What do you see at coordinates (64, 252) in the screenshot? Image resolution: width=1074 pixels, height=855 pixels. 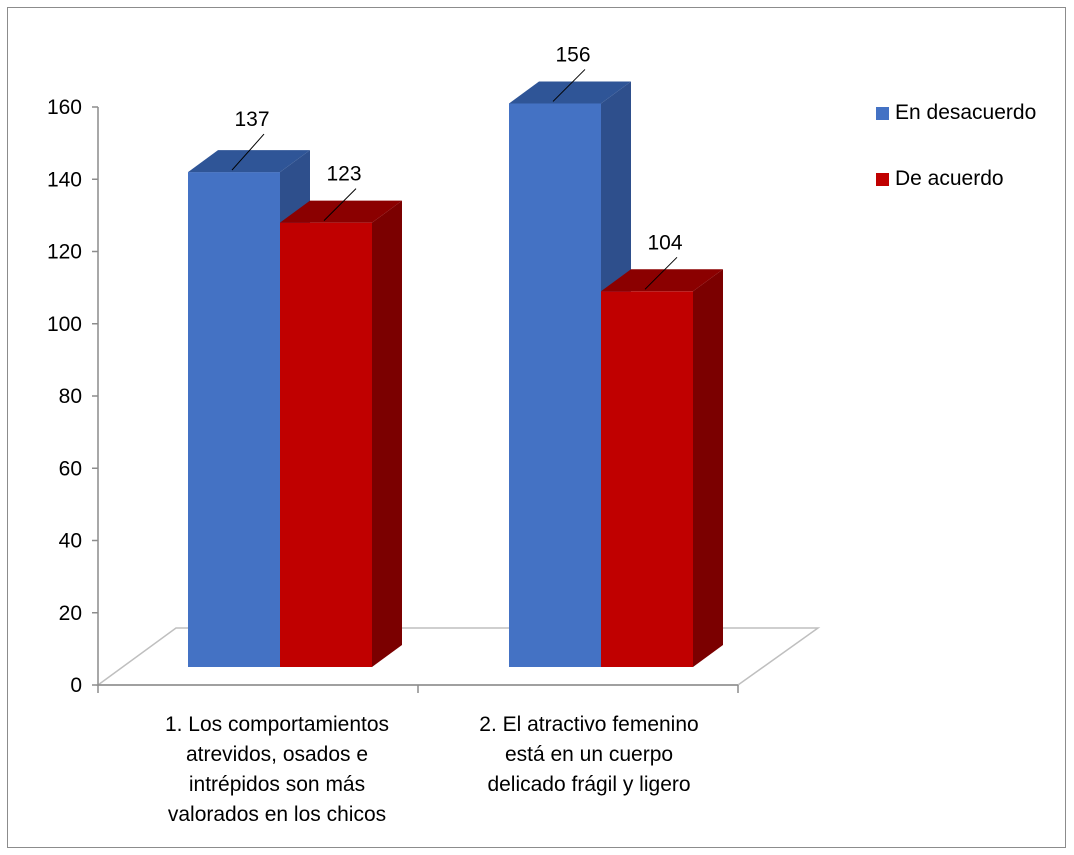 I see `y-tick-label: 120` at bounding box center [64, 252].